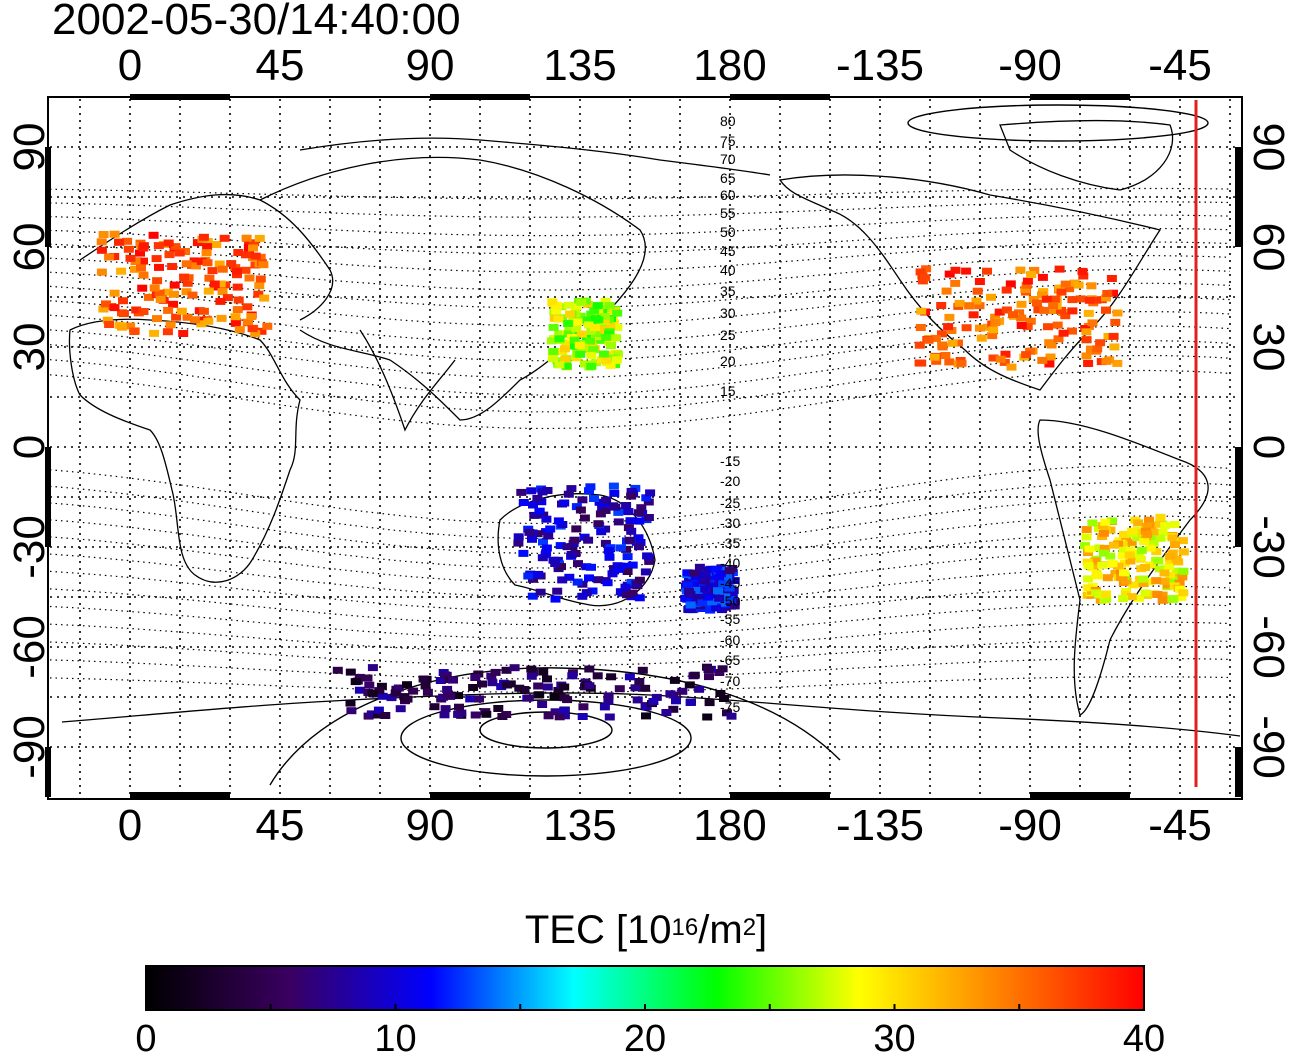 This screenshot has width=1292, height=1060. What do you see at coordinates (651, 714) in the screenshot?
I see `coast-antarctica` at bounding box center [651, 714].